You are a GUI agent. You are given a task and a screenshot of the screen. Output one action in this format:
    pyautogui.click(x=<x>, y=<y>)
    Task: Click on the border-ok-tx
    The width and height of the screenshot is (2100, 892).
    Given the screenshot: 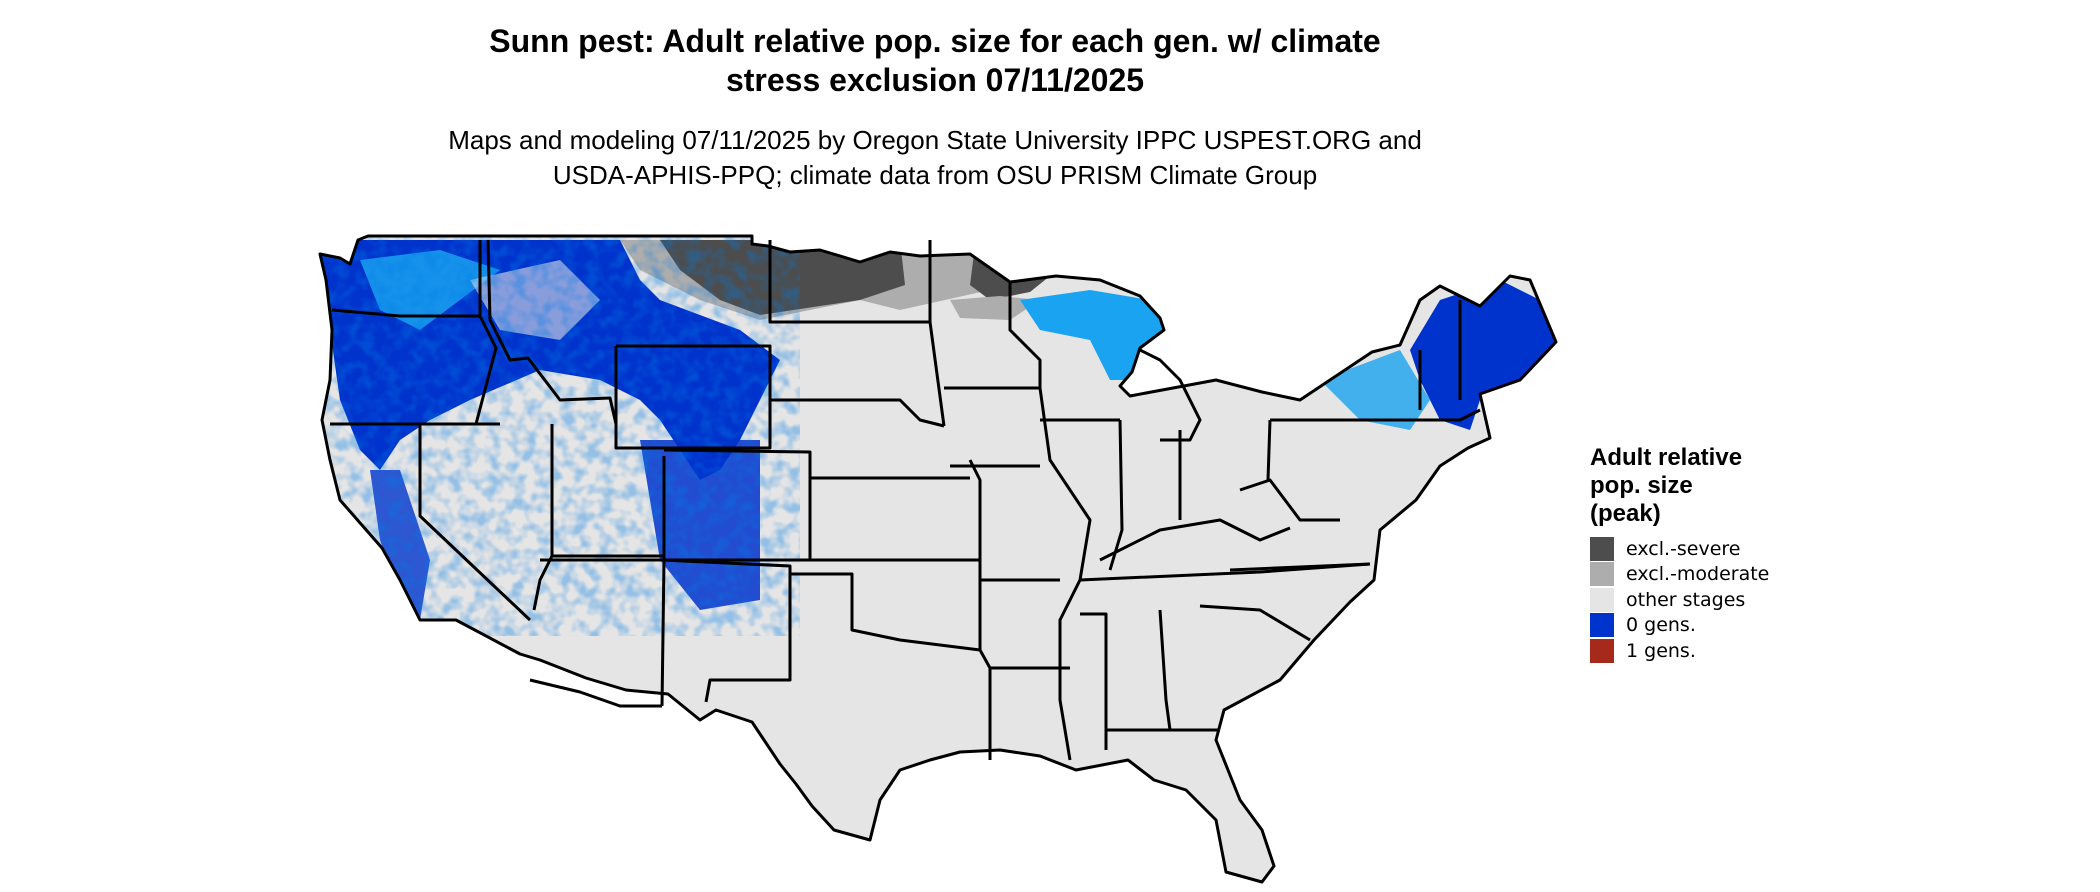 What is the action you would take?
    pyautogui.click(x=885, y=612)
    